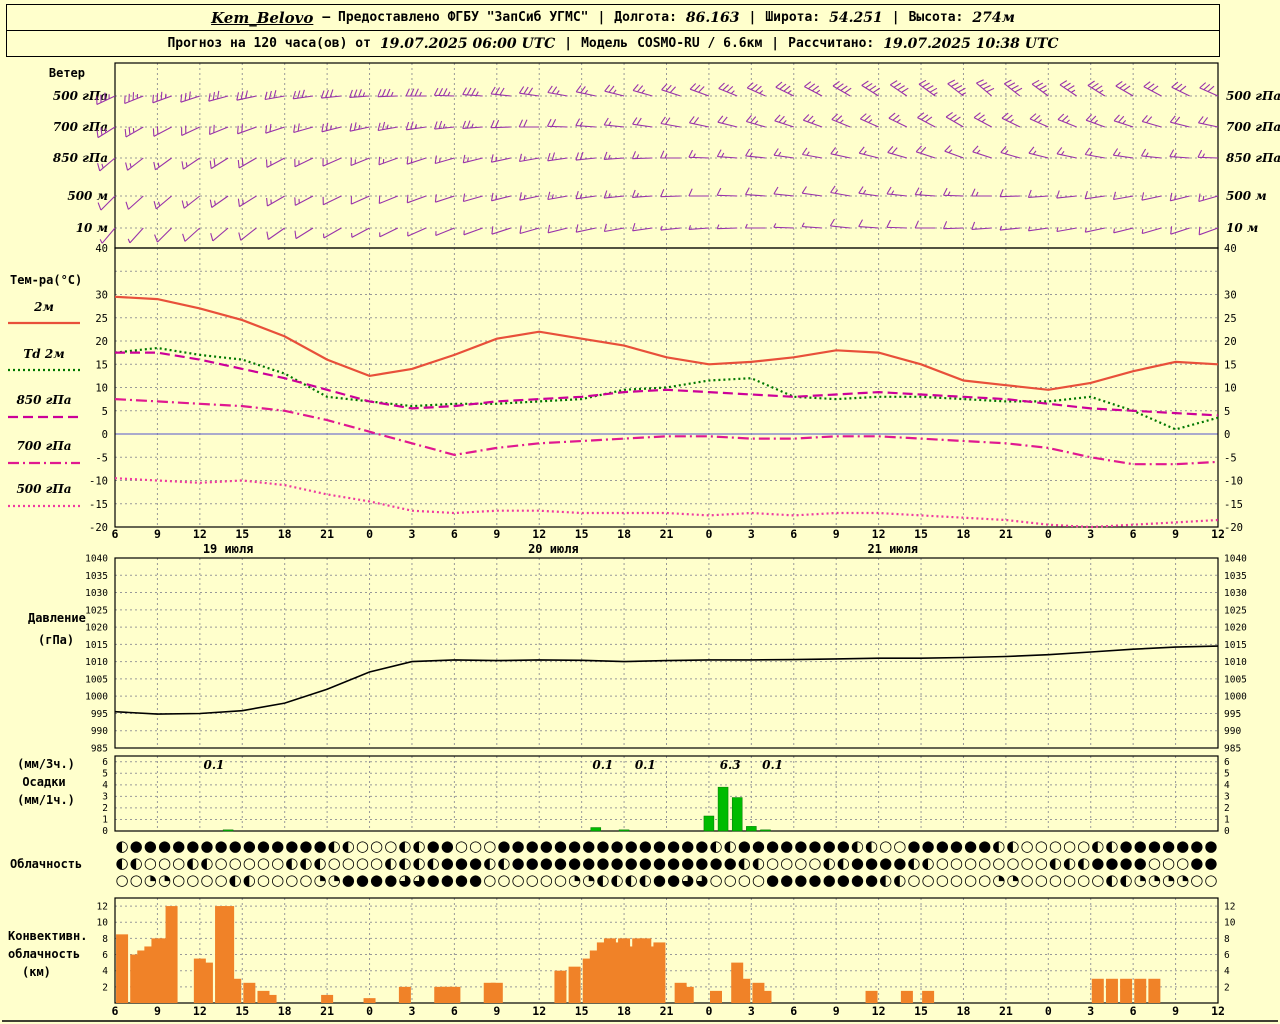  What do you see at coordinates (1175, 534) in the screenshot?
I see `chart-label: 9` at bounding box center [1175, 534].